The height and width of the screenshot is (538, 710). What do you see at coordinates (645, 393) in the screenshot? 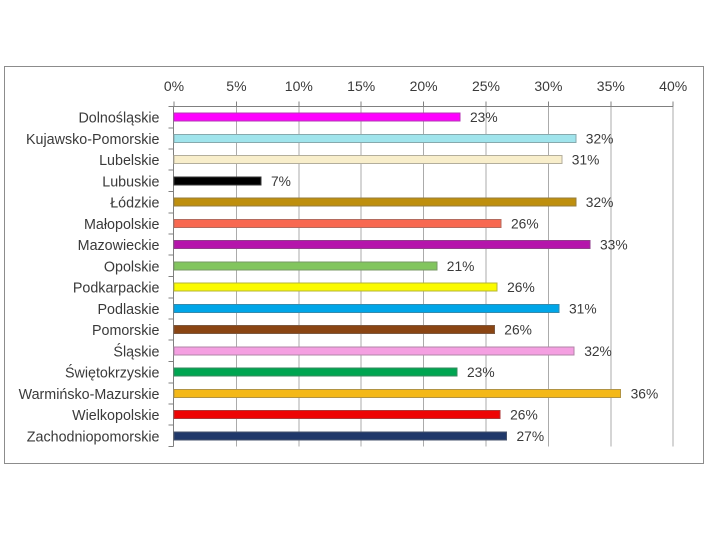
I see `svg-text: 36%` at bounding box center [645, 393].